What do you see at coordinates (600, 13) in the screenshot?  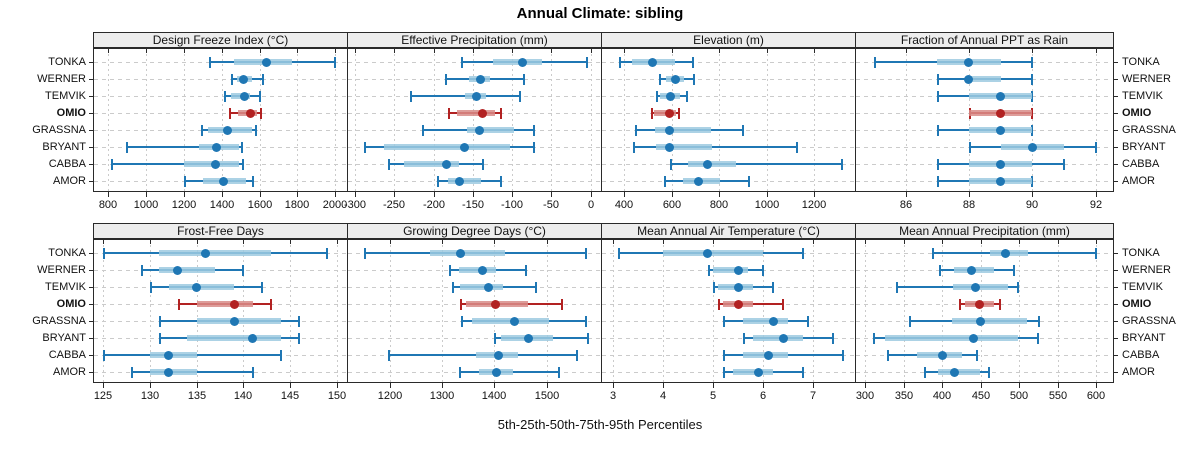 I see `chart-title: Annual Climate: sibling` at bounding box center [600, 13].